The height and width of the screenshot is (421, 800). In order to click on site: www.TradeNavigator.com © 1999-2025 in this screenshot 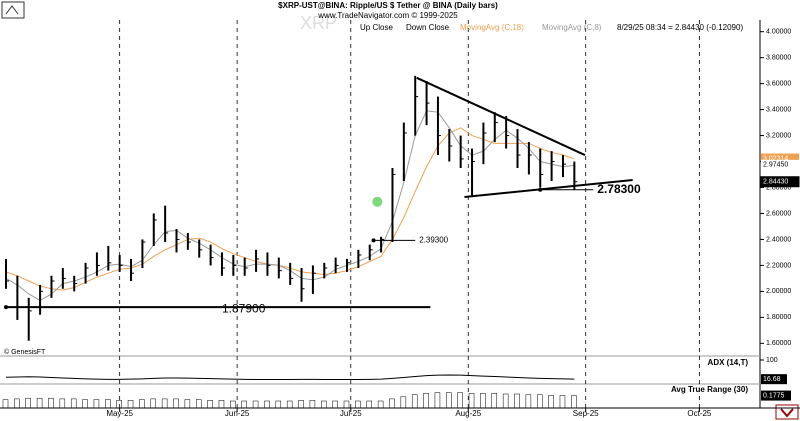, I will do `click(387, 15)`.